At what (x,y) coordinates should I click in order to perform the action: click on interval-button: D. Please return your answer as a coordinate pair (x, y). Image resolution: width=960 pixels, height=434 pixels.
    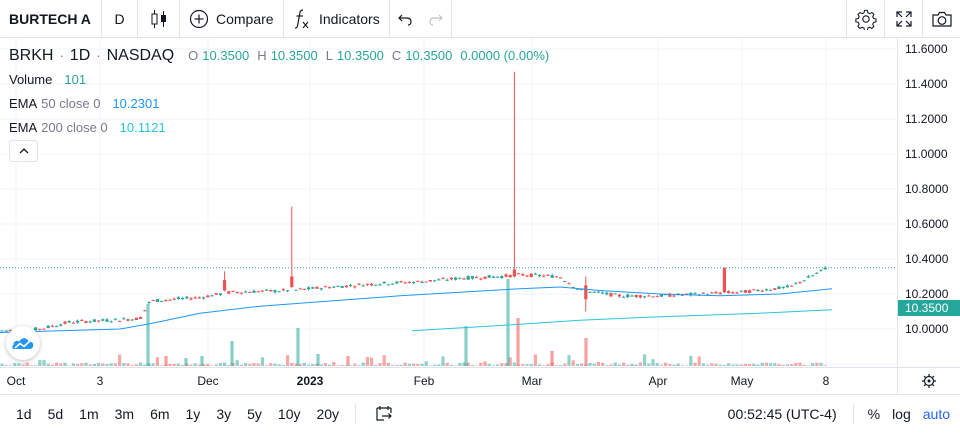
    Looking at the image, I should click on (120, 19).